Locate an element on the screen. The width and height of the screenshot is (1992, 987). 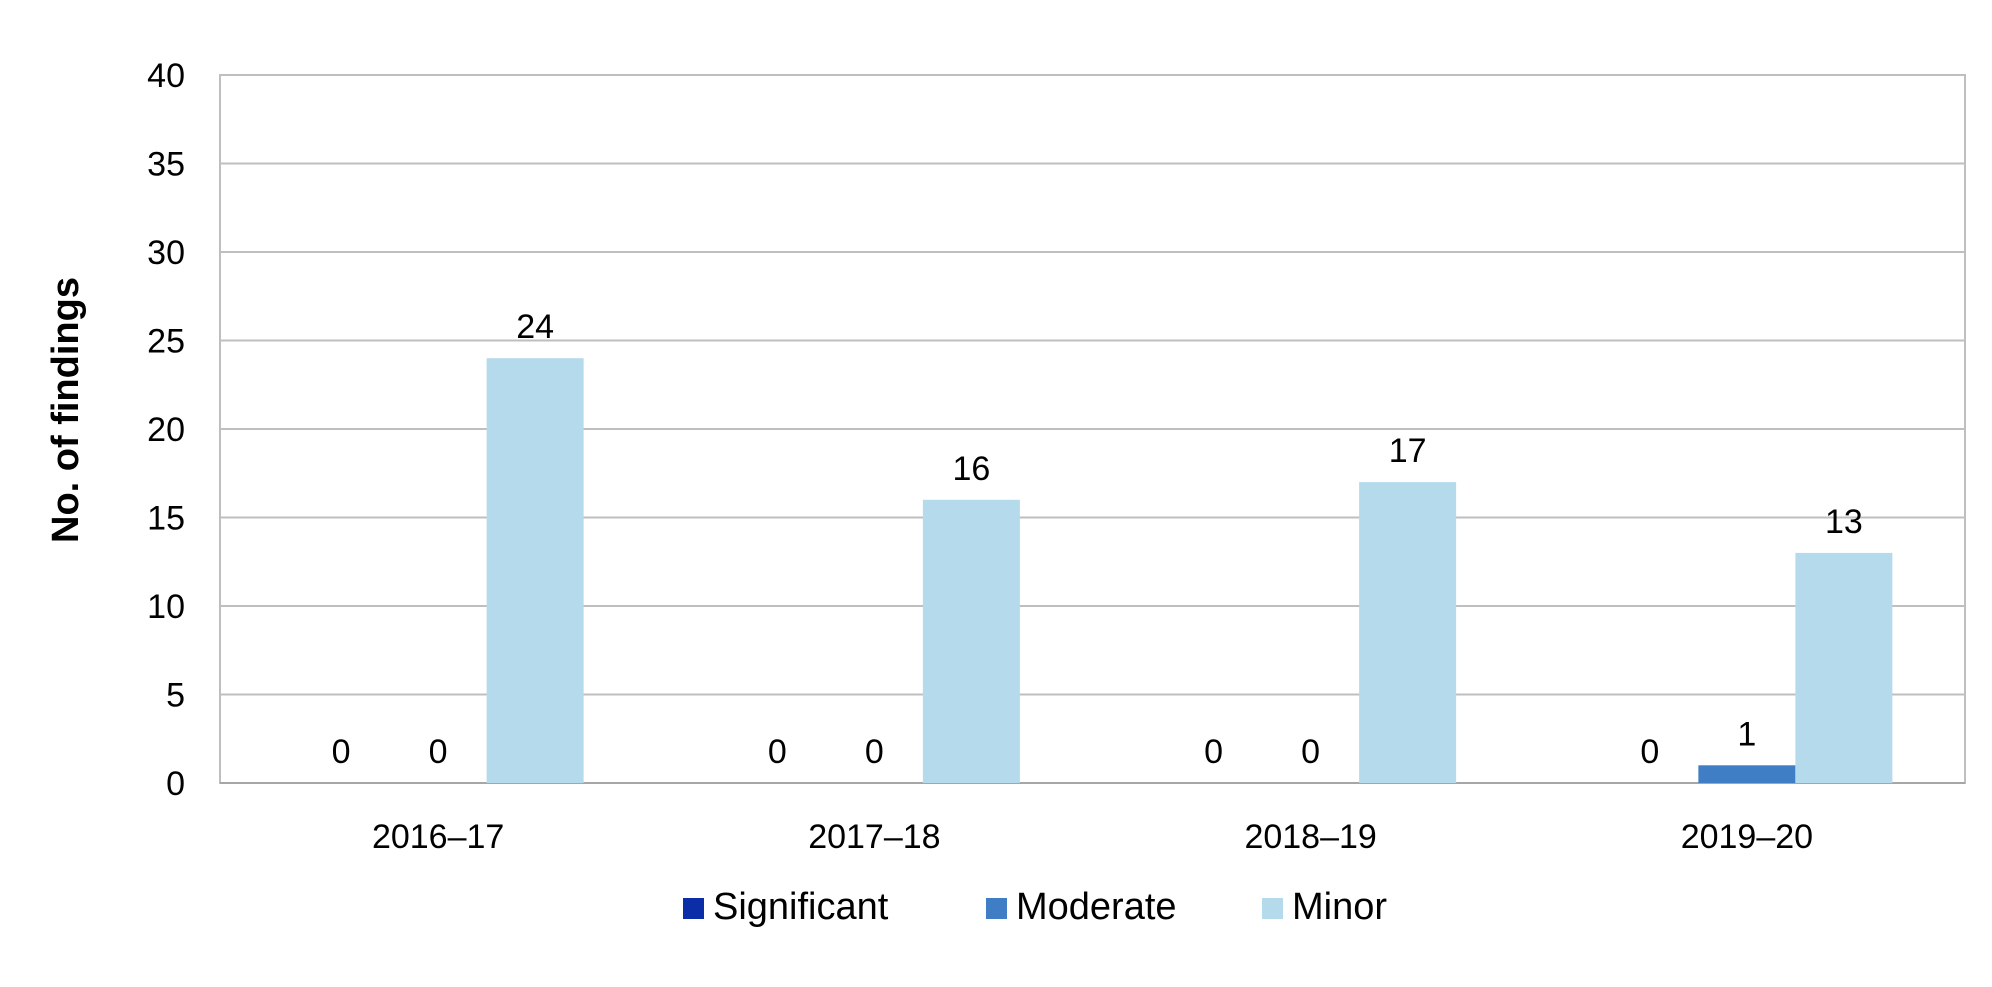
legend-label: Moderate is located at coordinates (1096, 907).